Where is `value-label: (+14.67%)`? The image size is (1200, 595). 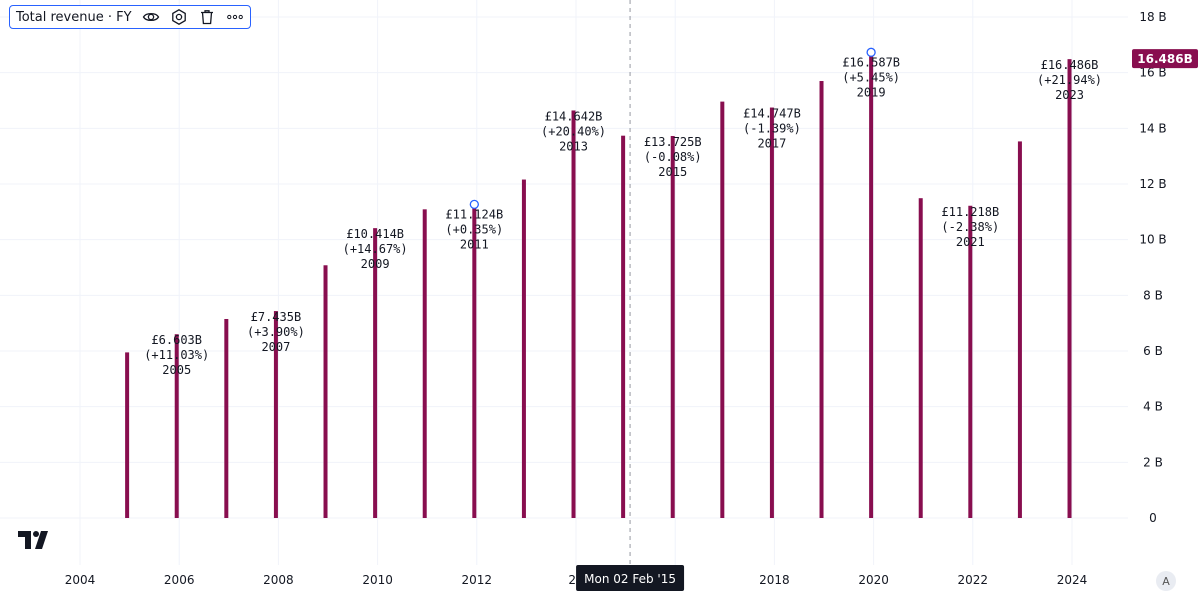 value-label: (+14.67%) is located at coordinates (375, 249).